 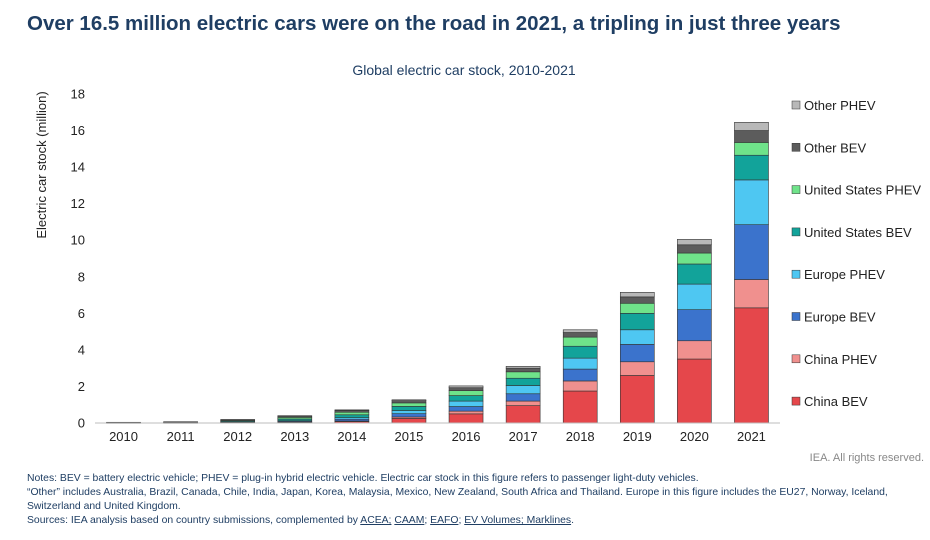 What do you see at coordinates (572, 520) in the screenshot?
I see `sources-suffix: .` at bounding box center [572, 520].